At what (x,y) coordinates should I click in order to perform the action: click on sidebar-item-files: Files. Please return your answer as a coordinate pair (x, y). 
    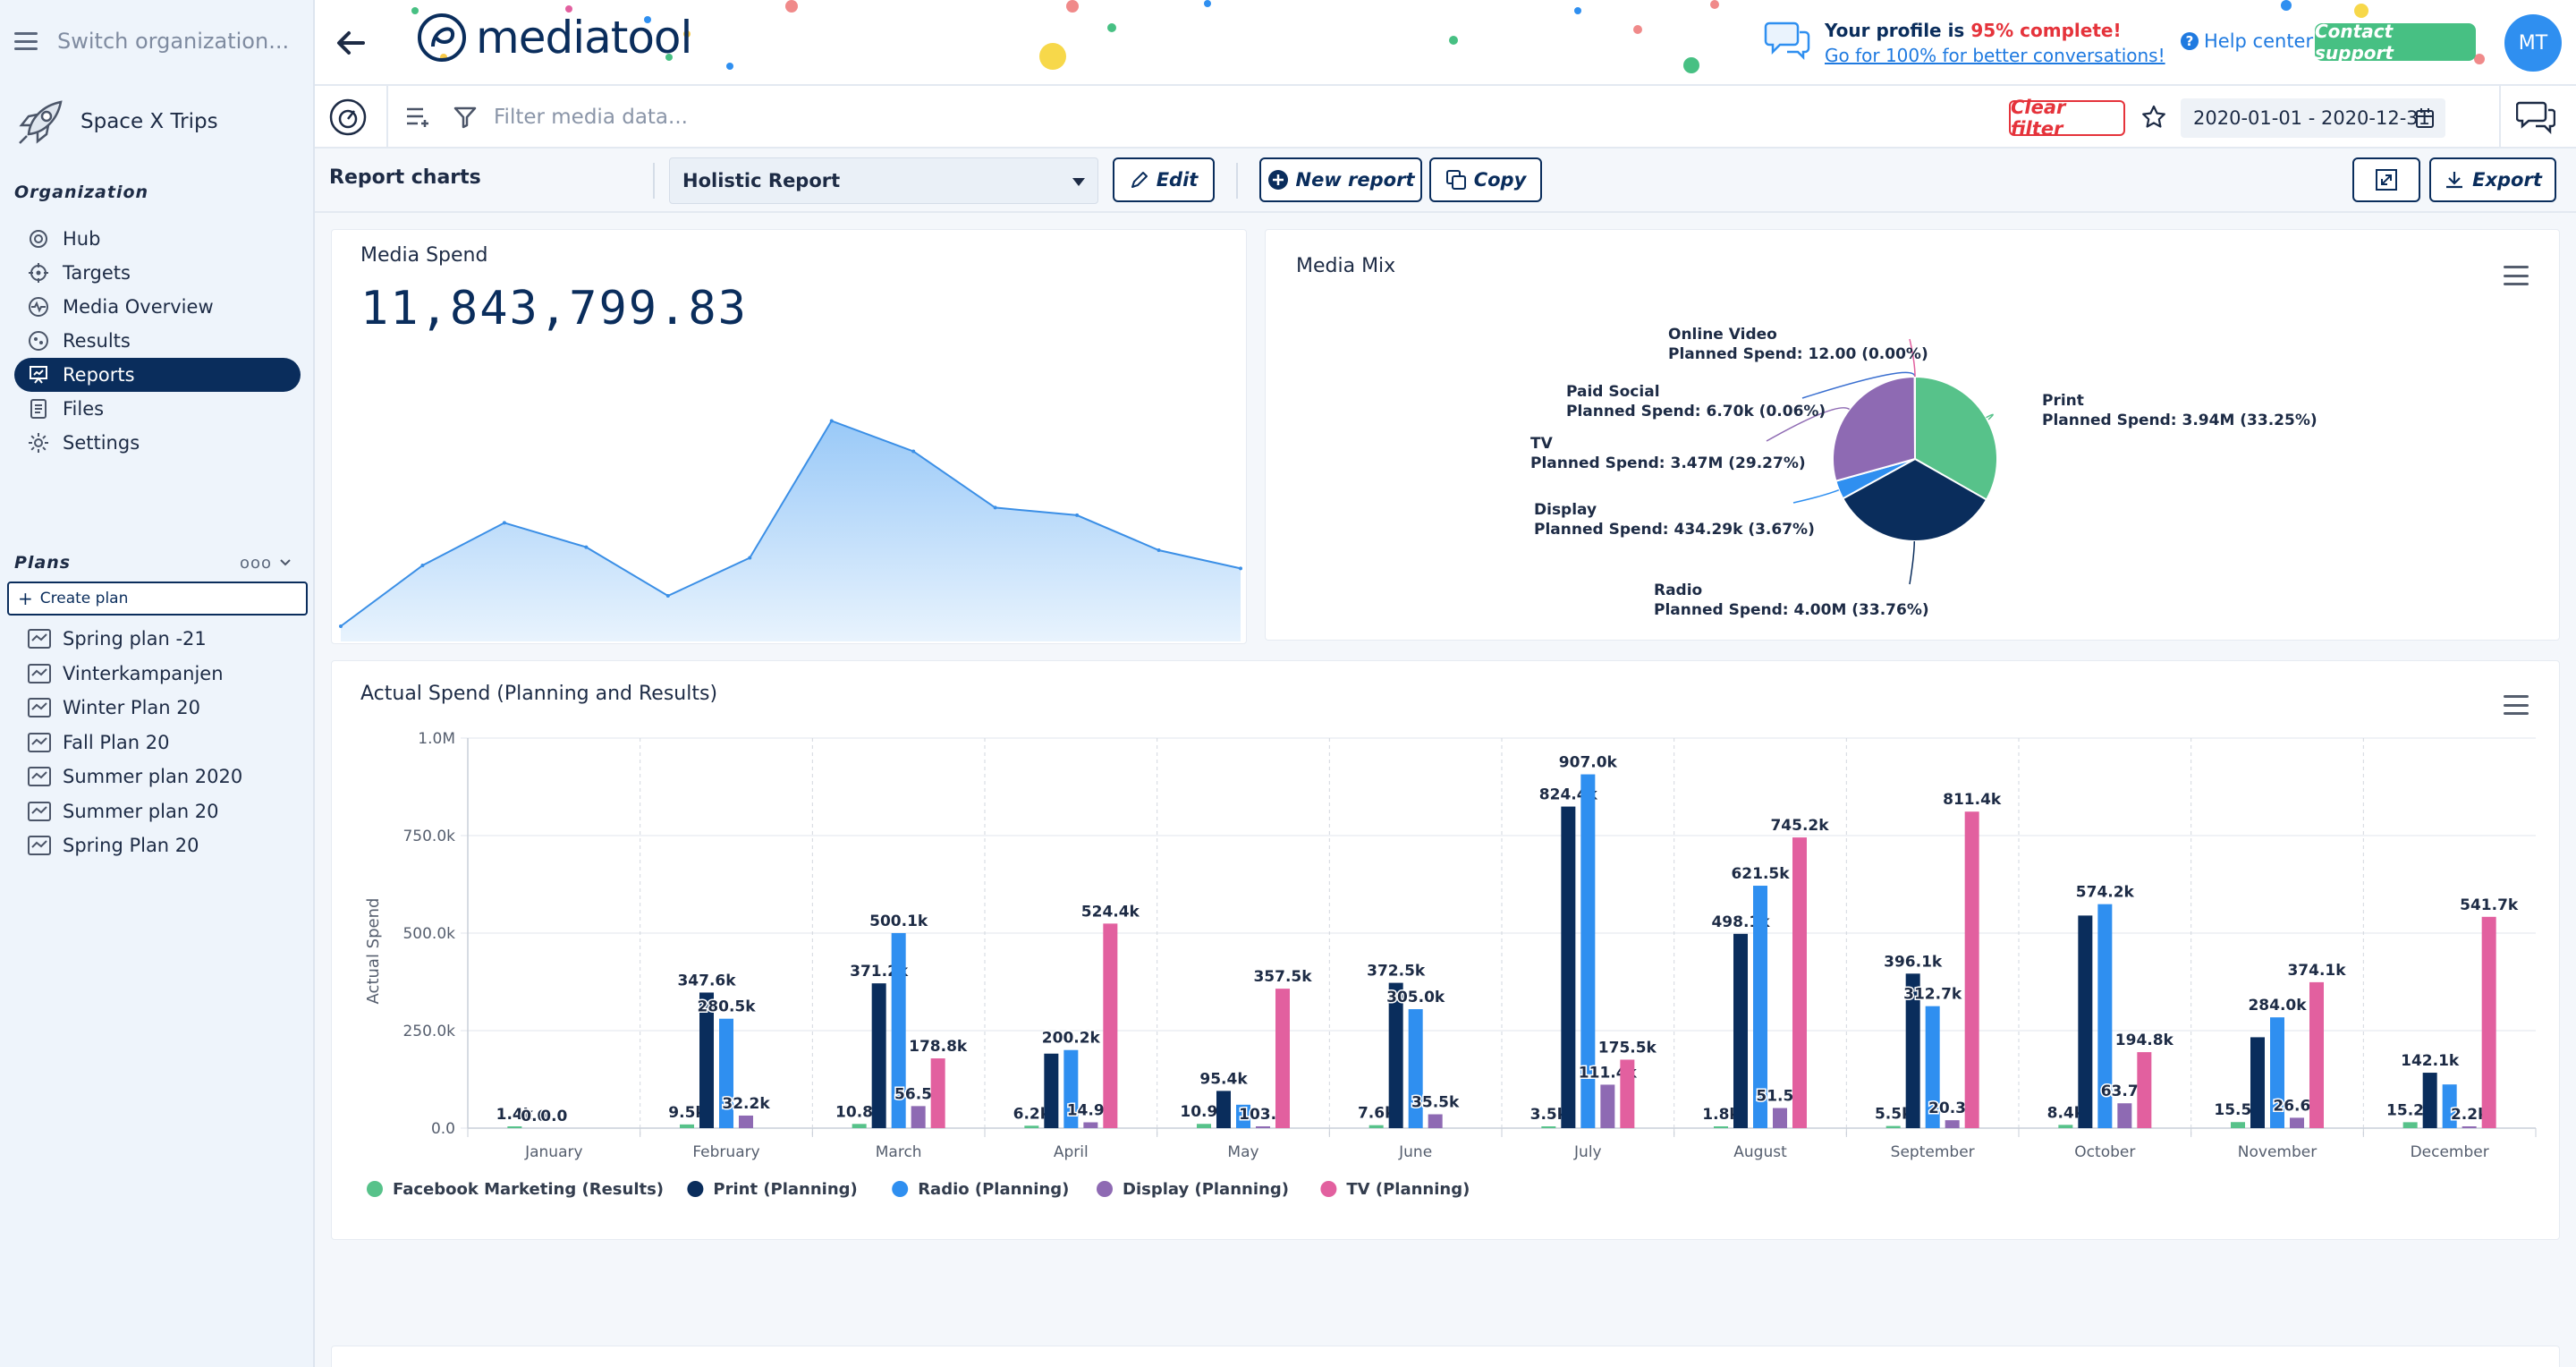
    Looking at the image, I should click on (157, 409).